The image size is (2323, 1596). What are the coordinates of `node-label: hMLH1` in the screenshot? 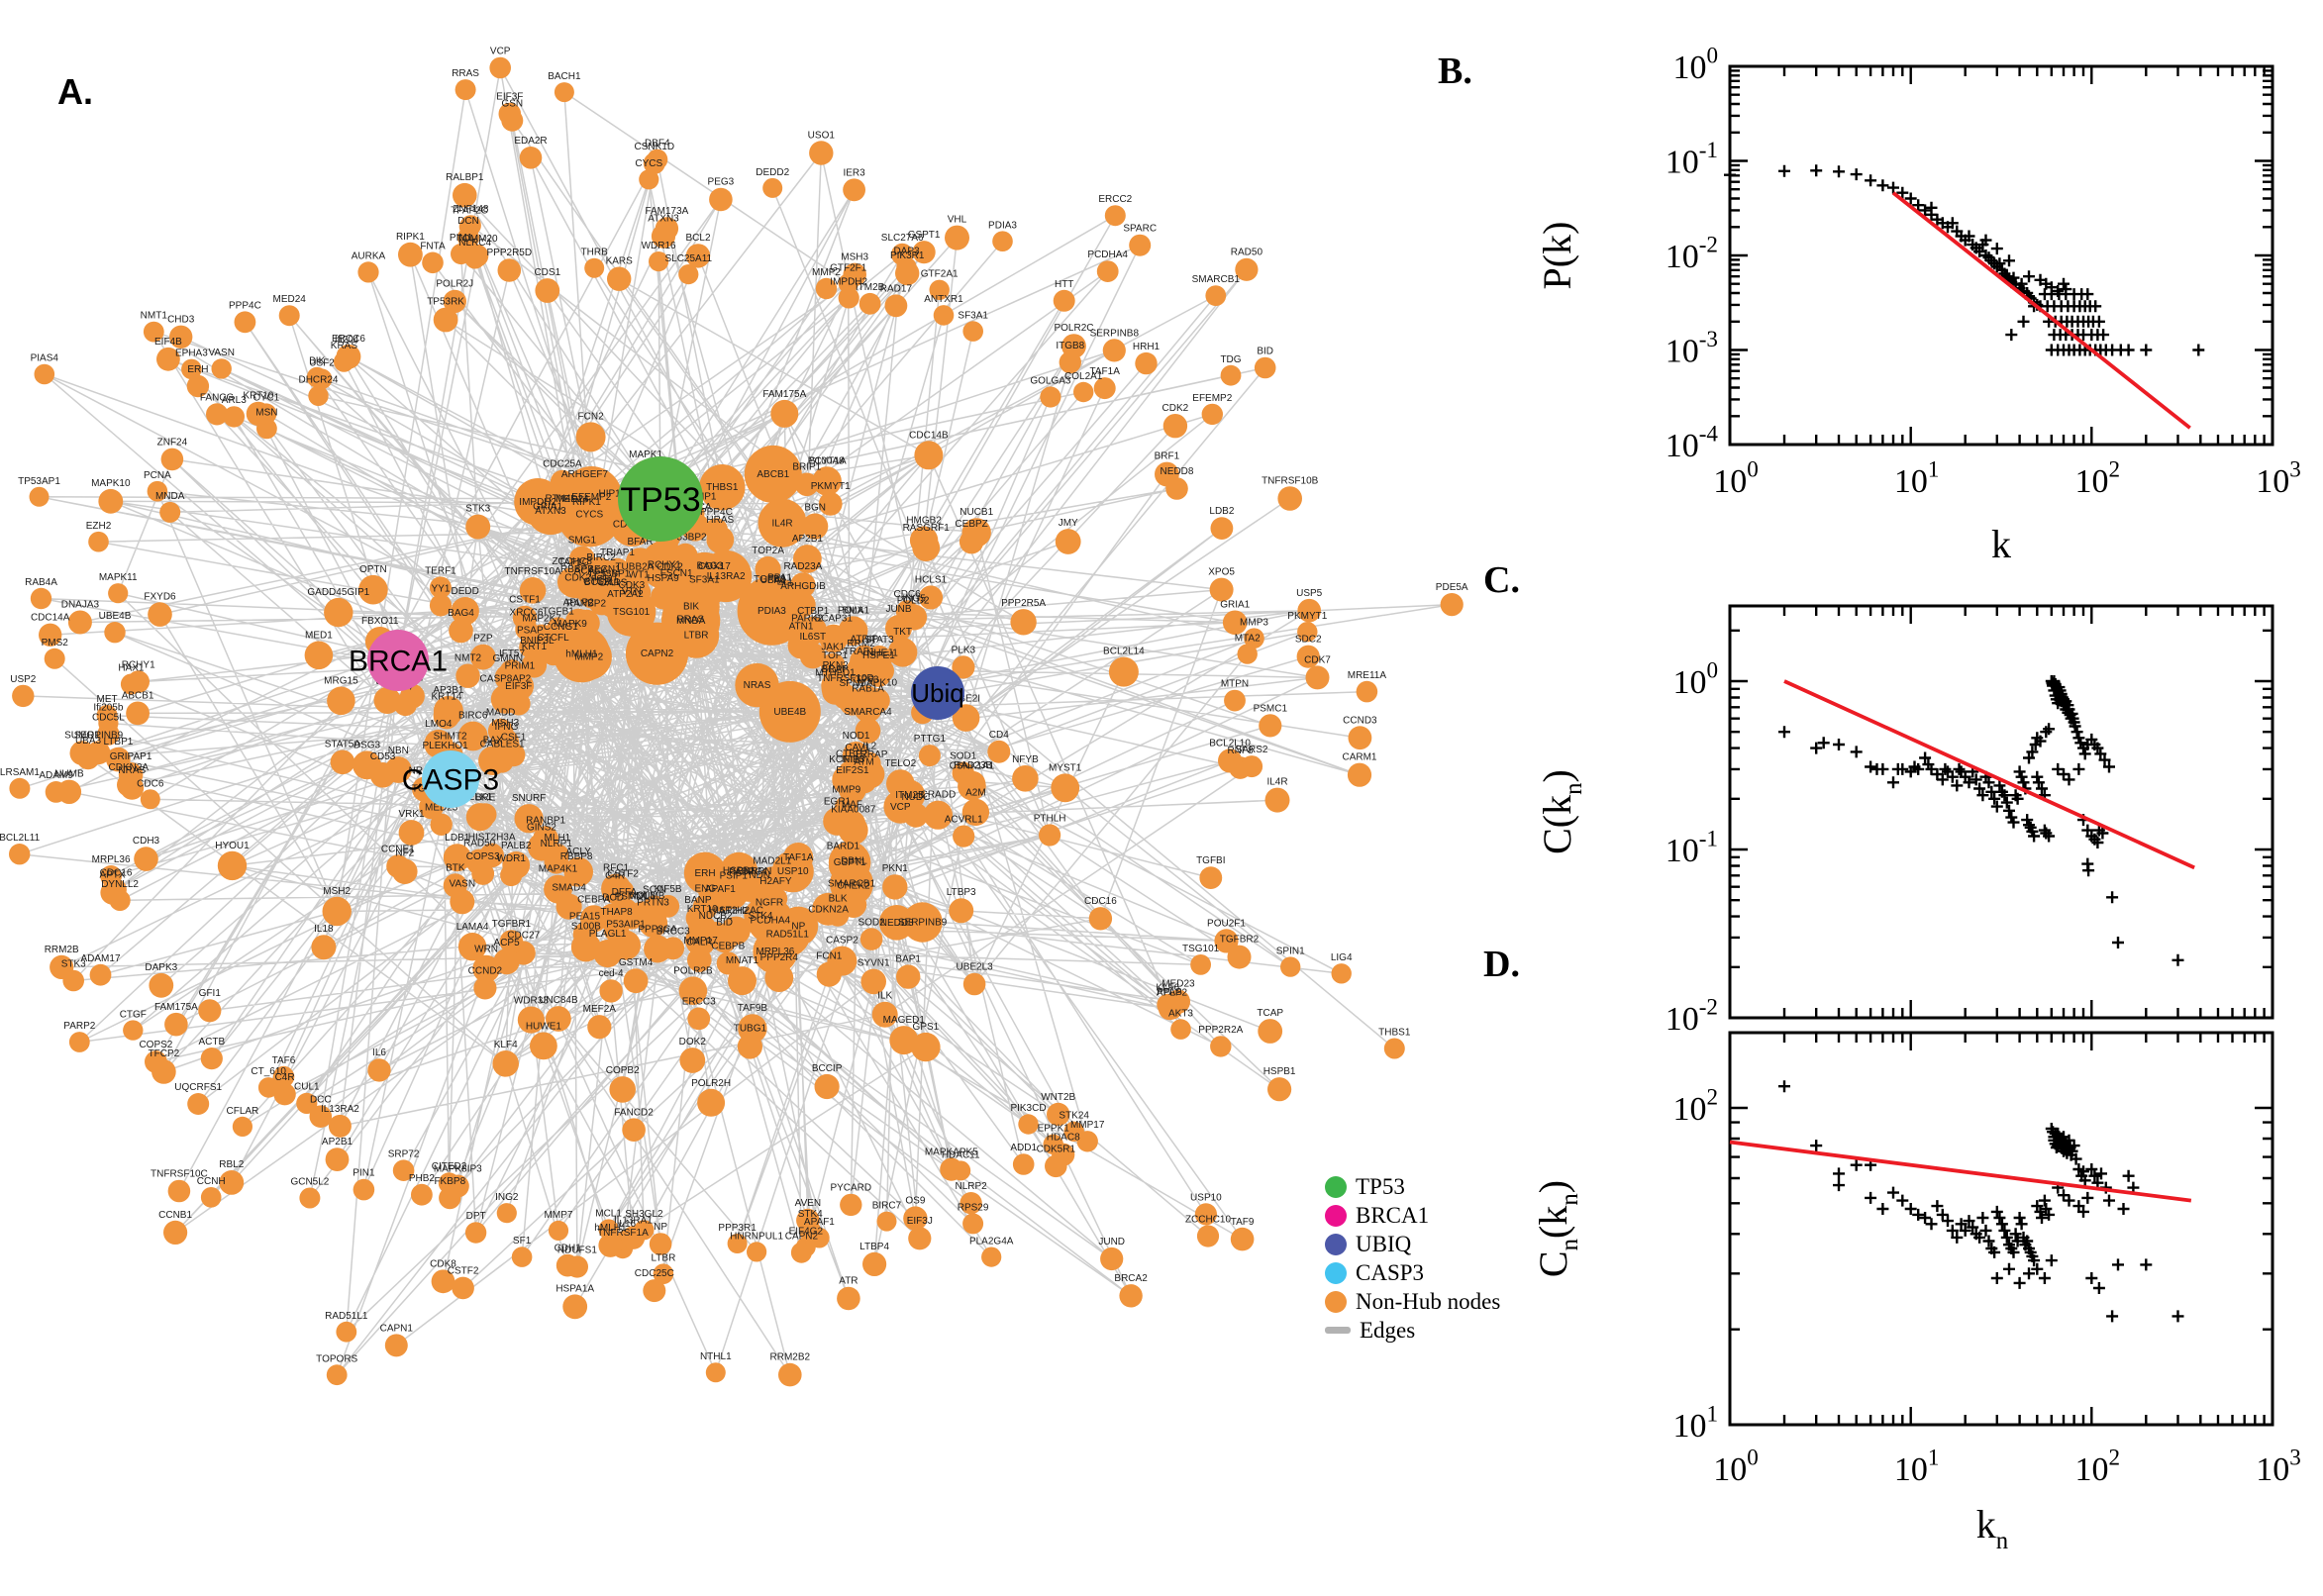 It's located at (610, 1228).